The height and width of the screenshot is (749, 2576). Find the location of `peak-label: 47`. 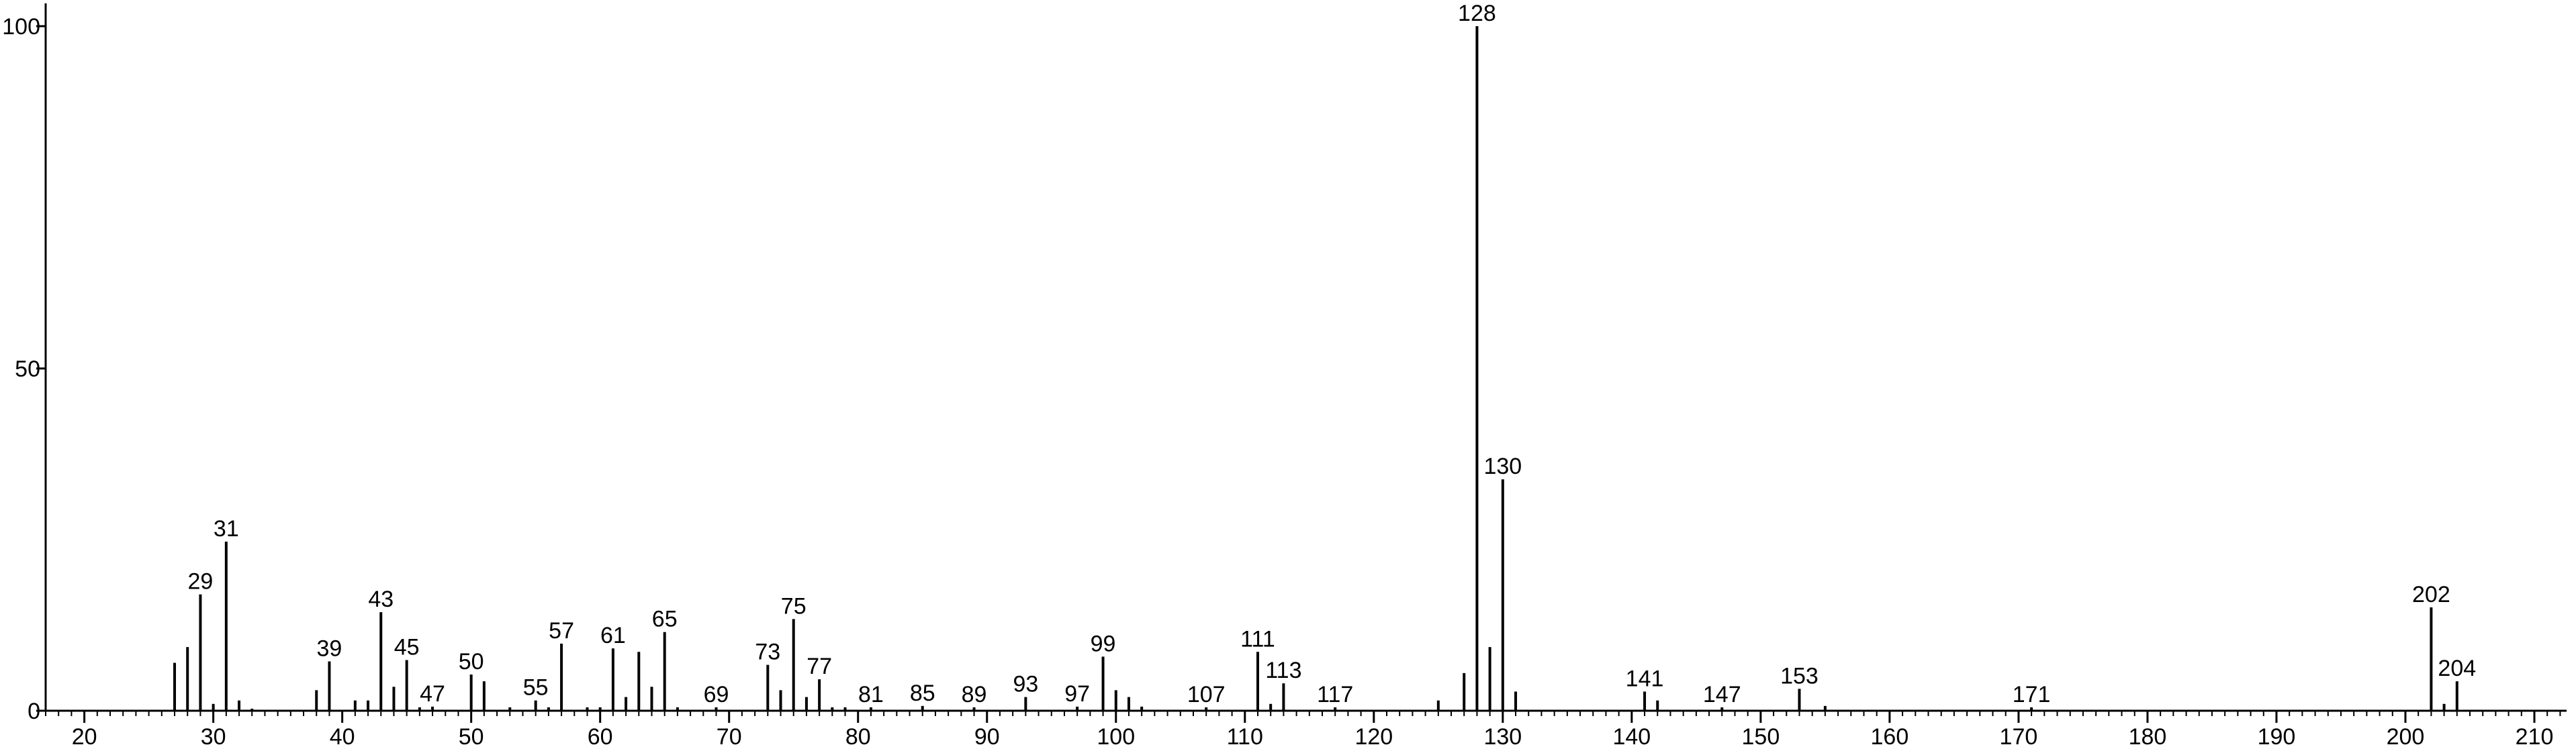

peak-label: 47 is located at coordinates (432, 694).